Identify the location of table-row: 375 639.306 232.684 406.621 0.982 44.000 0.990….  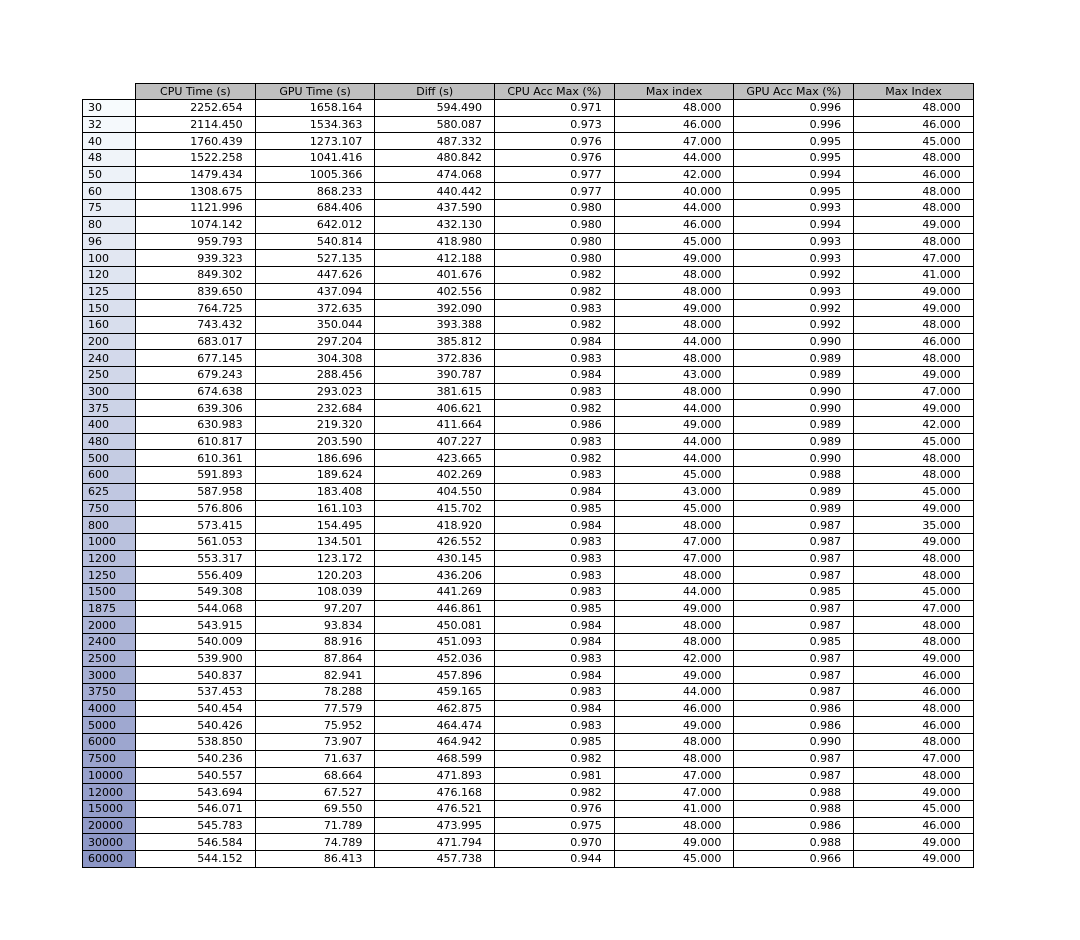
(528, 408).